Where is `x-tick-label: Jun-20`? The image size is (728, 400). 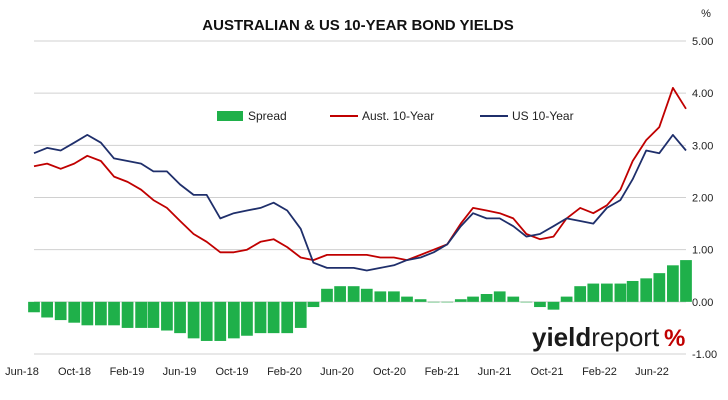 x-tick-label: Jun-20 is located at coordinates (337, 372).